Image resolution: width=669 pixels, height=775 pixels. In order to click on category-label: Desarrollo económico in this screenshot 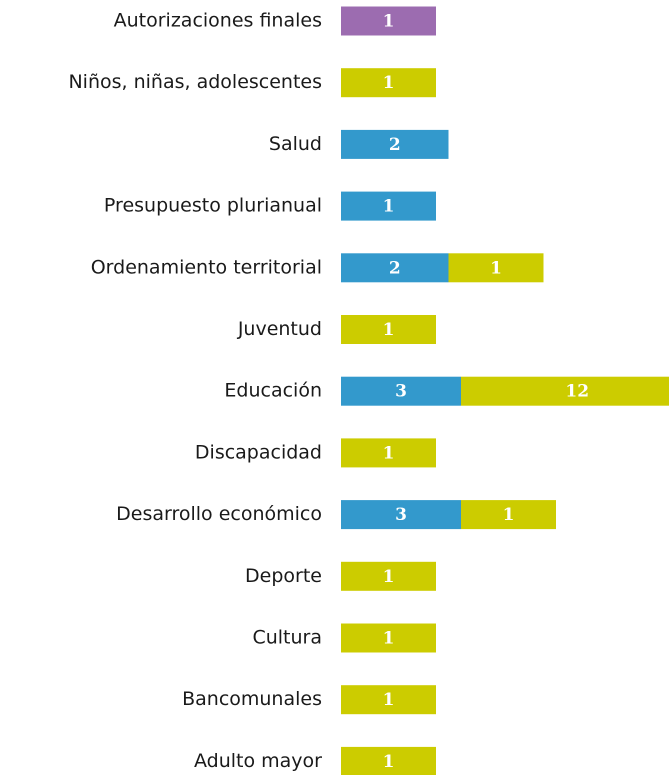, I will do `click(219, 514)`.